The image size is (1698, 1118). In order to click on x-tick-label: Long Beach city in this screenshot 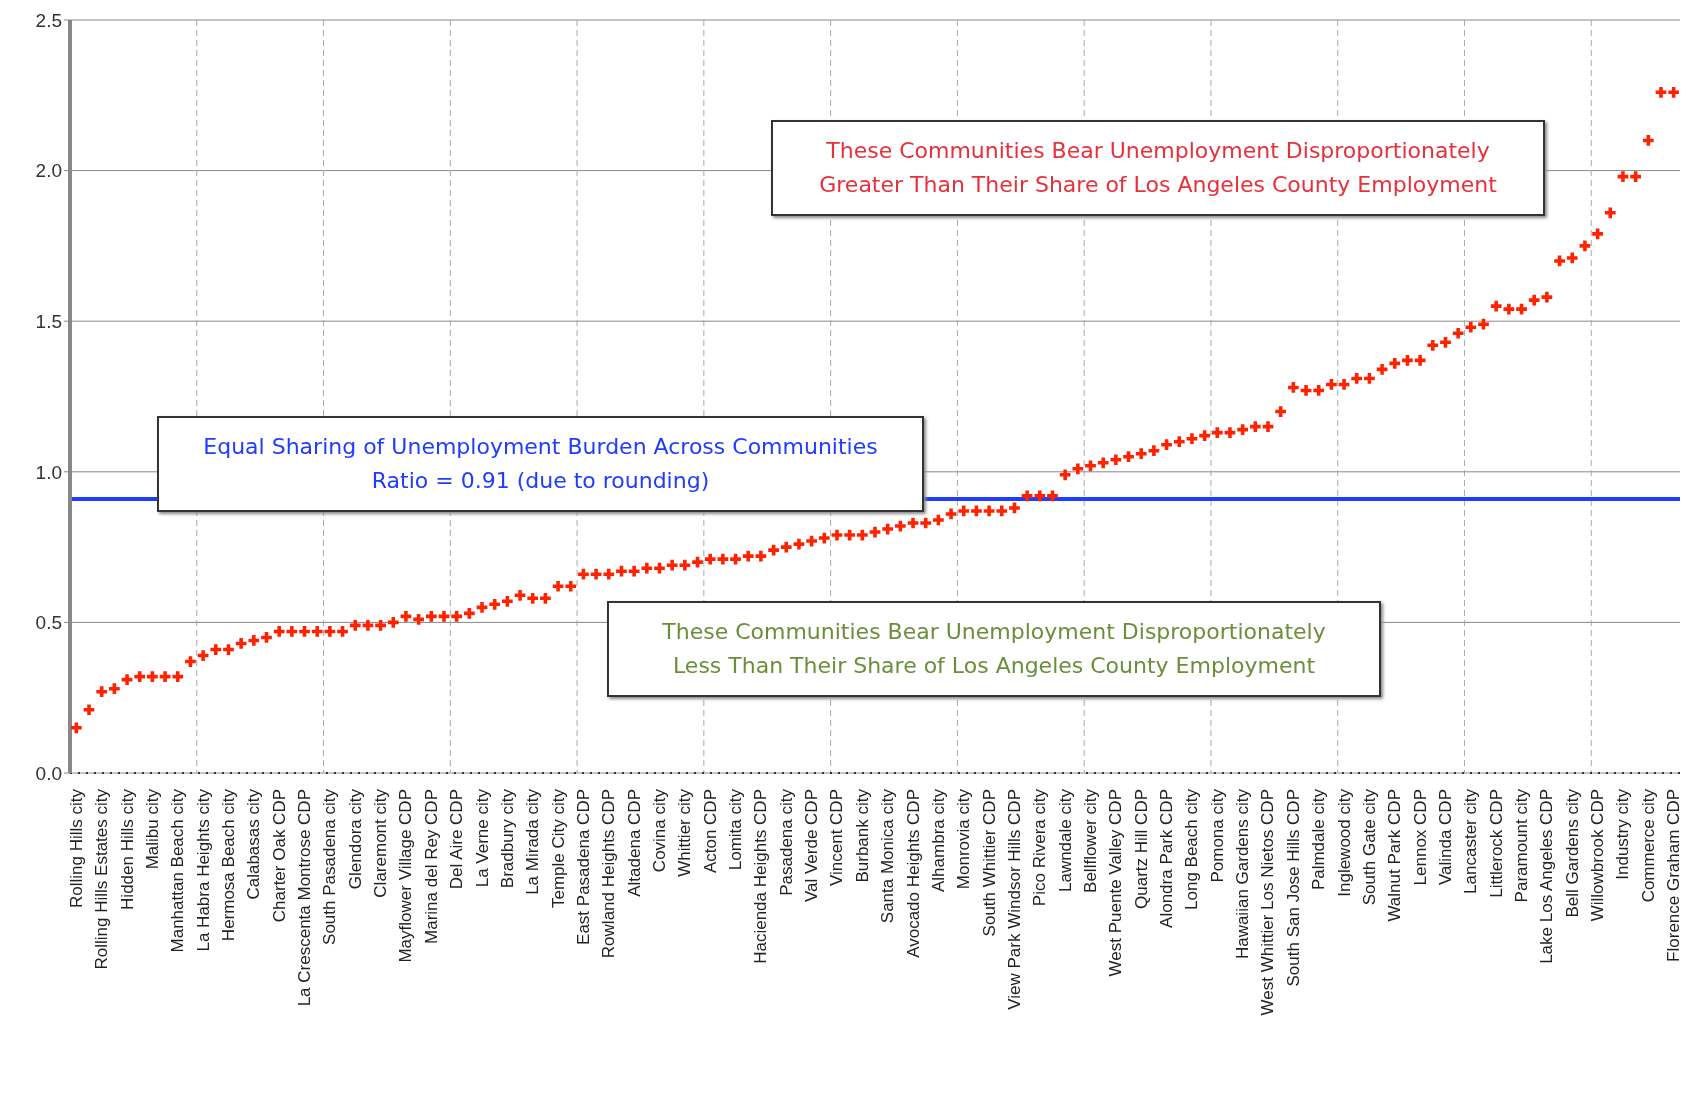, I will do `click(1192, 849)`.